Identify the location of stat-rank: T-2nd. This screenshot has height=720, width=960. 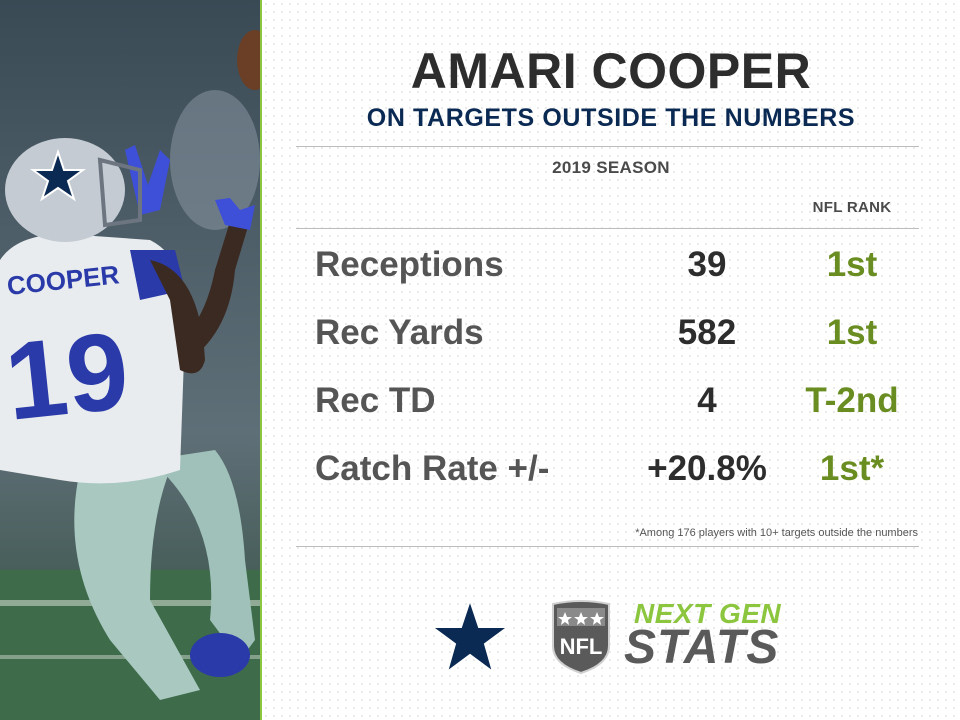
(852, 400).